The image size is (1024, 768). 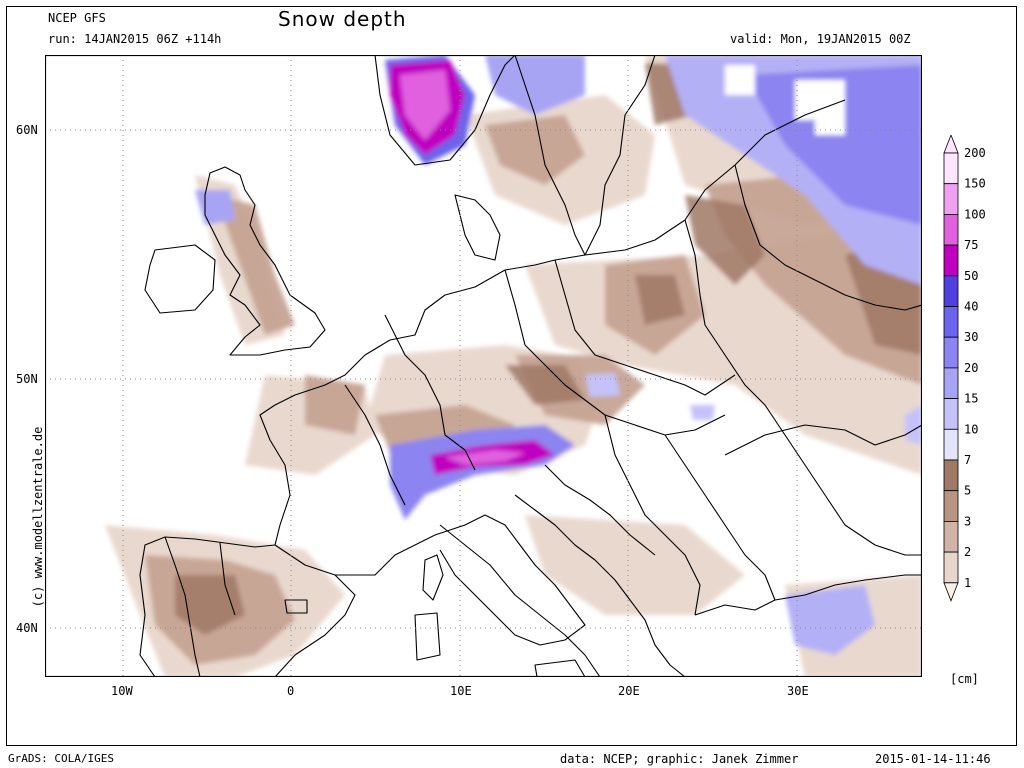 What do you see at coordinates (61, 758) in the screenshot?
I see `footer-grads-credit: GrADS: COLA/IGES` at bounding box center [61, 758].